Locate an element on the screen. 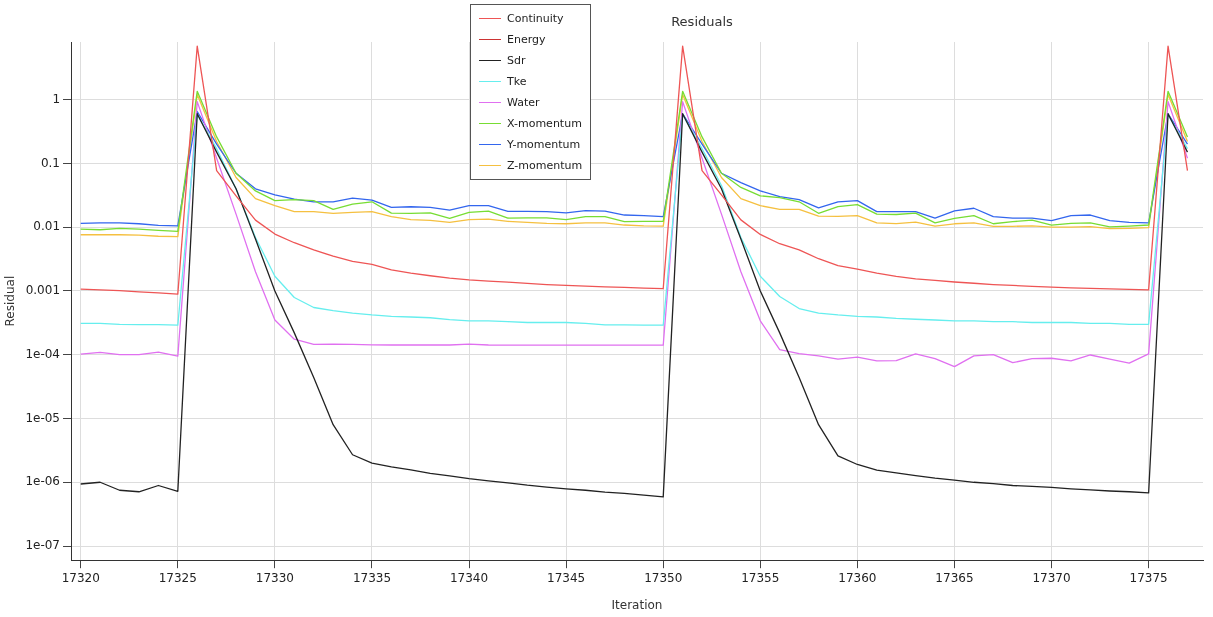  legend-label: Energy is located at coordinates (526, 39).